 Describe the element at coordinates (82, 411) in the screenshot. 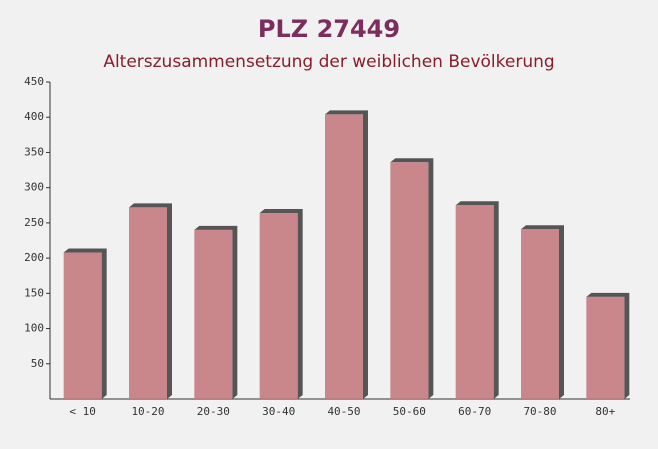

I see `x-tick-label: < 10` at that location.